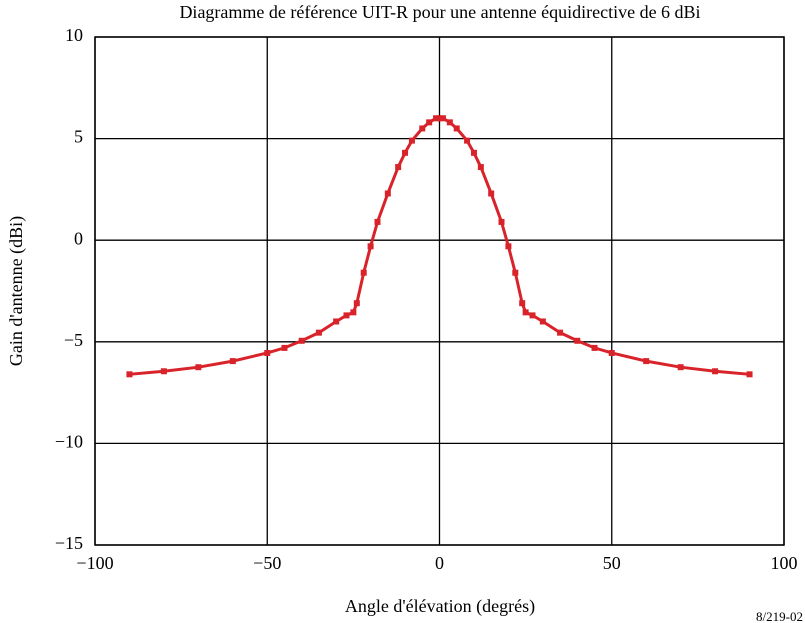 Image resolution: width=805 pixels, height=623 pixels. Describe the element at coordinates (73, 340) in the screenshot. I see `y-tick-label: −5` at that location.